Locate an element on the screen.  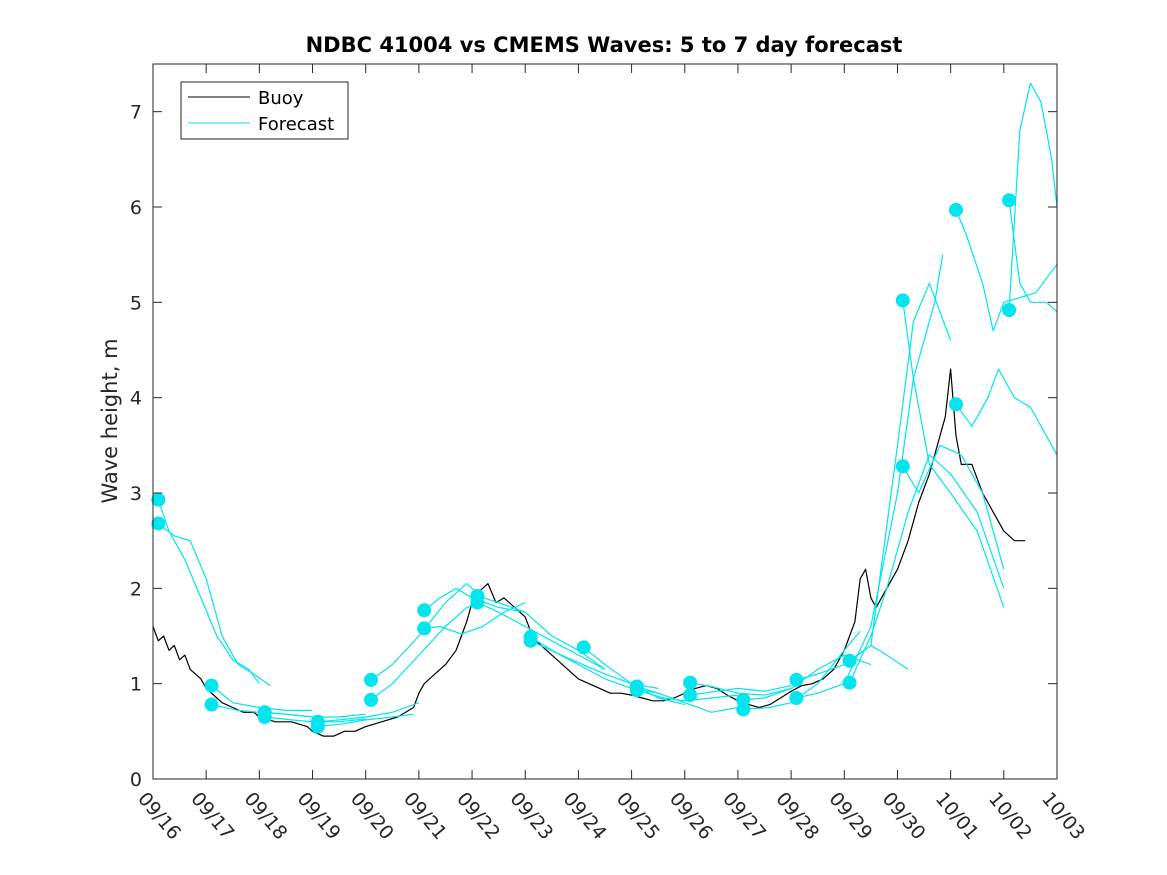
y-axis-label: Wave height, m is located at coordinates (110, 420).